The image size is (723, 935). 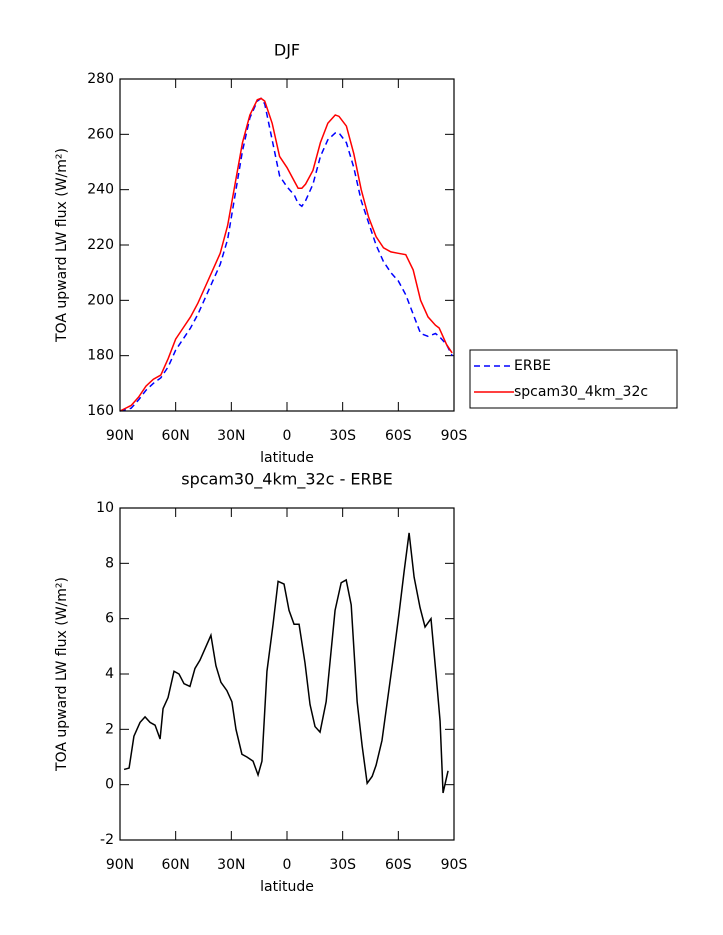 What do you see at coordinates (109, 619) in the screenshot?
I see `y-tick-label: 6` at bounding box center [109, 619].